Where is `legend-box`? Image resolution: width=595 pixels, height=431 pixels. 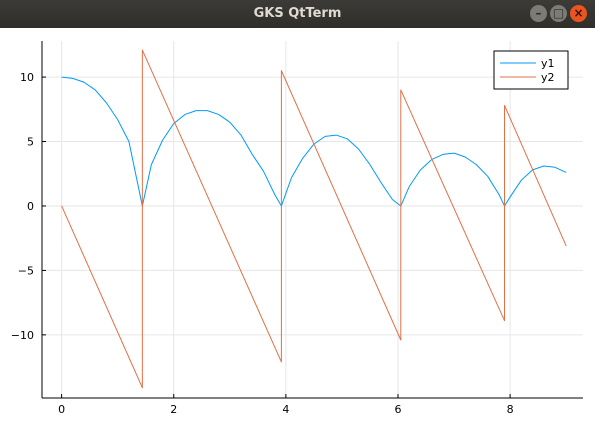 legend-box is located at coordinates (531, 70).